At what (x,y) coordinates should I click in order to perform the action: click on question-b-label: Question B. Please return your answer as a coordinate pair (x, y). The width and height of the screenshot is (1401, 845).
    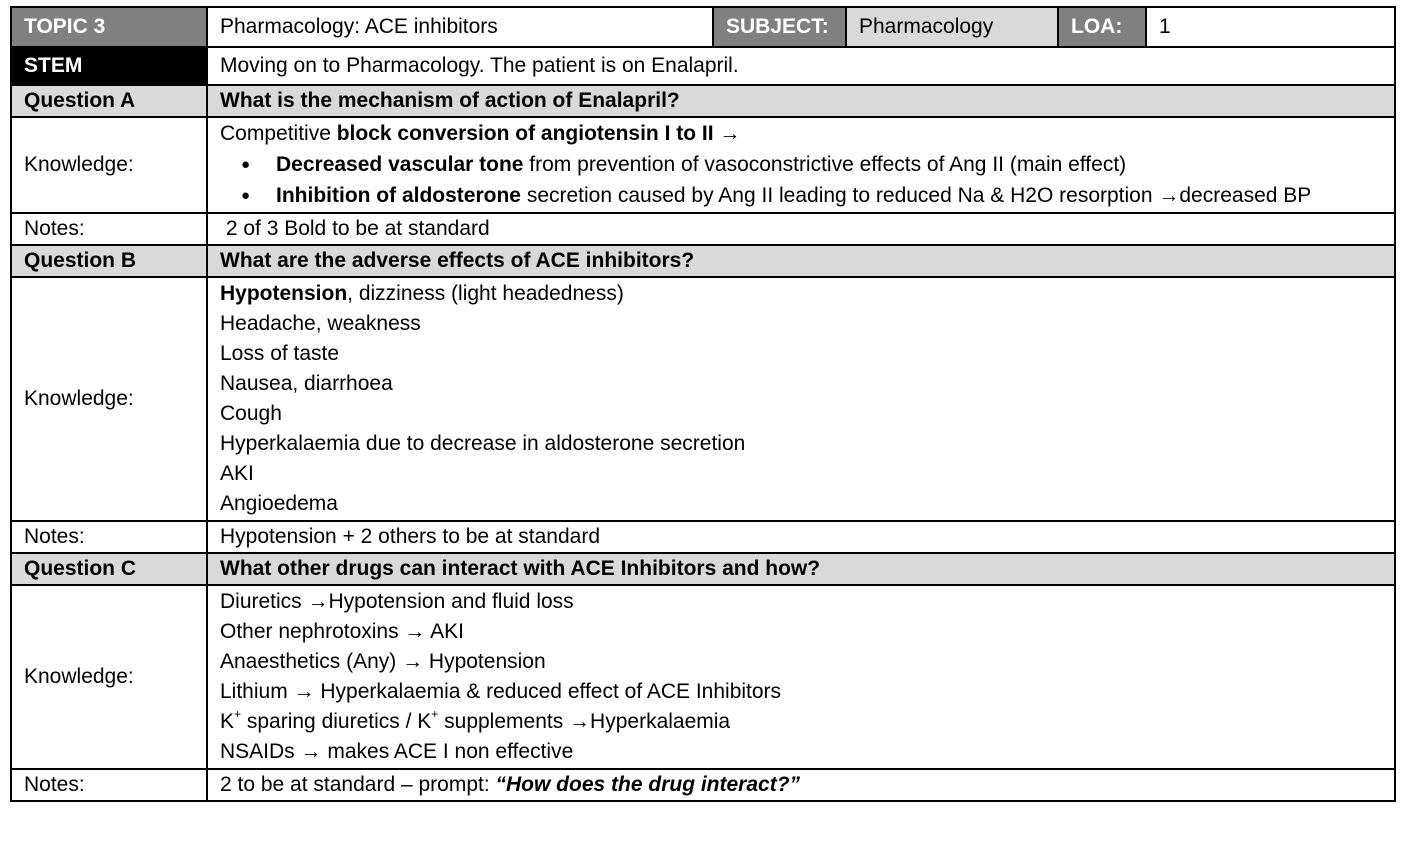
    Looking at the image, I should click on (109, 261).